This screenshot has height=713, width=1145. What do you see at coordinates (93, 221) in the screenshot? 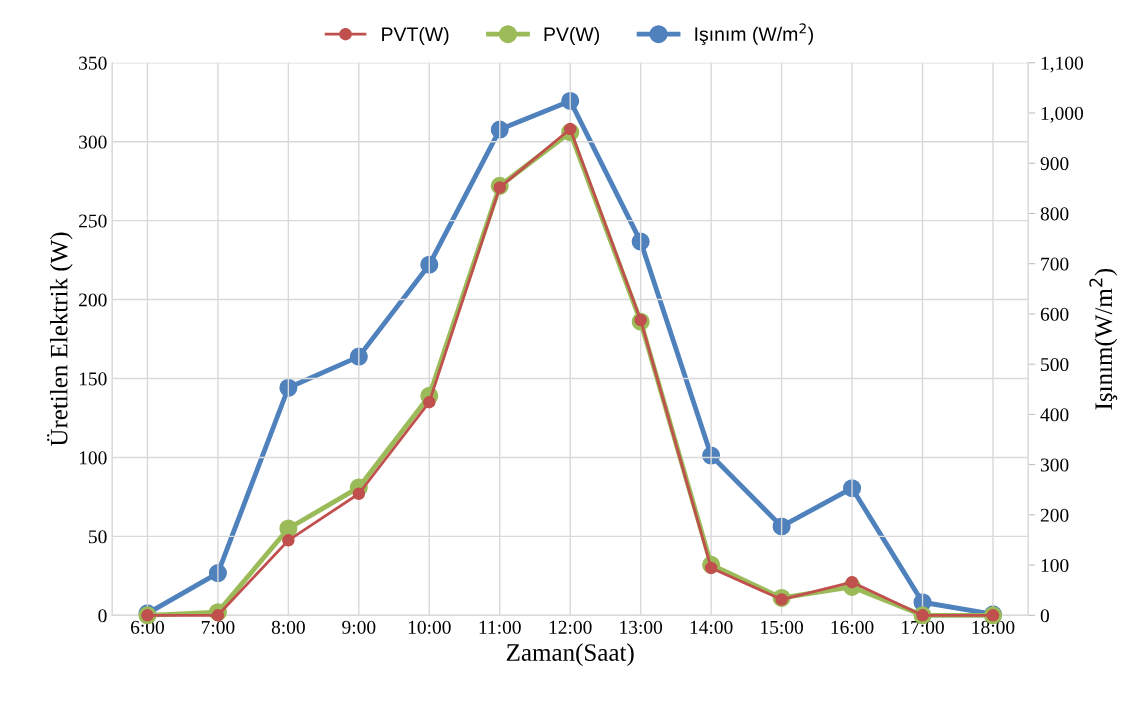
I see `y-tick-label: 250` at bounding box center [93, 221].